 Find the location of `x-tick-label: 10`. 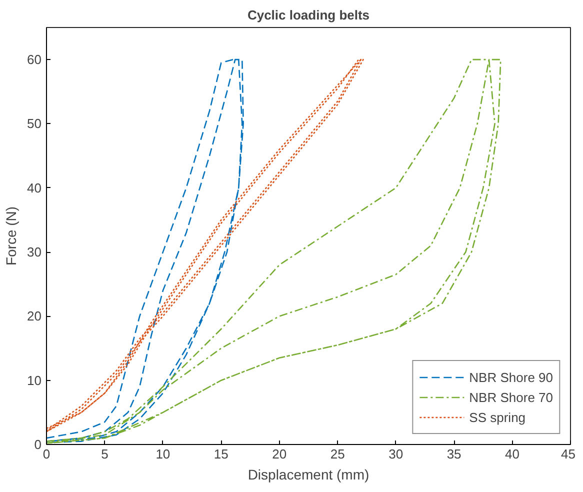

x-tick-label: 10 is located at coordinates (163, 454).